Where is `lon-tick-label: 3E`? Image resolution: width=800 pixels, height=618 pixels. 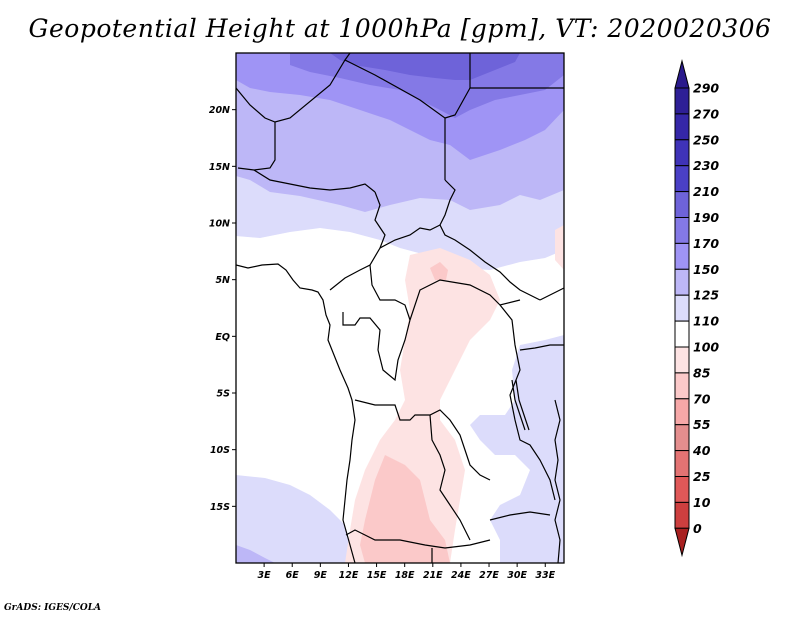
lon-tick-label: 3E is located at coordinates (265, 575).